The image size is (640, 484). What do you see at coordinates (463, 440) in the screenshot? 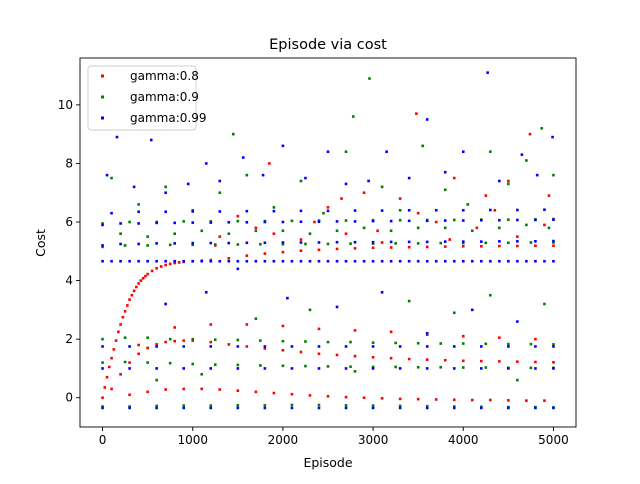
I see `x-tick-label: 4000` at bounding box center [463, 440].